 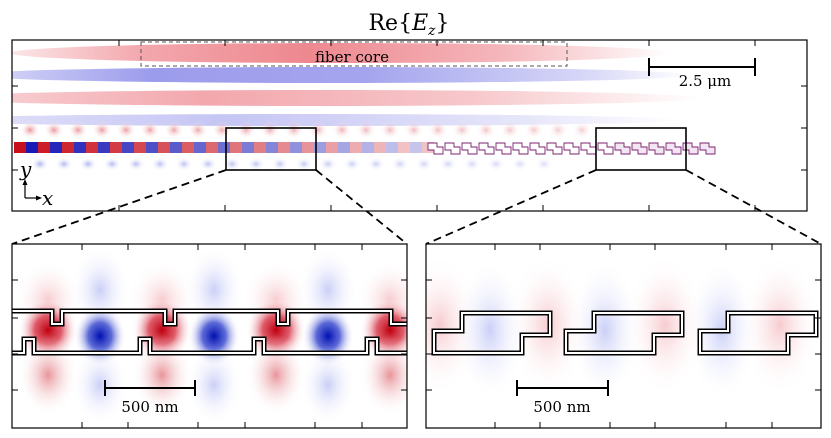 I want to click on scale-bar-top: 2.5 μm, so click(x=702, y=74).